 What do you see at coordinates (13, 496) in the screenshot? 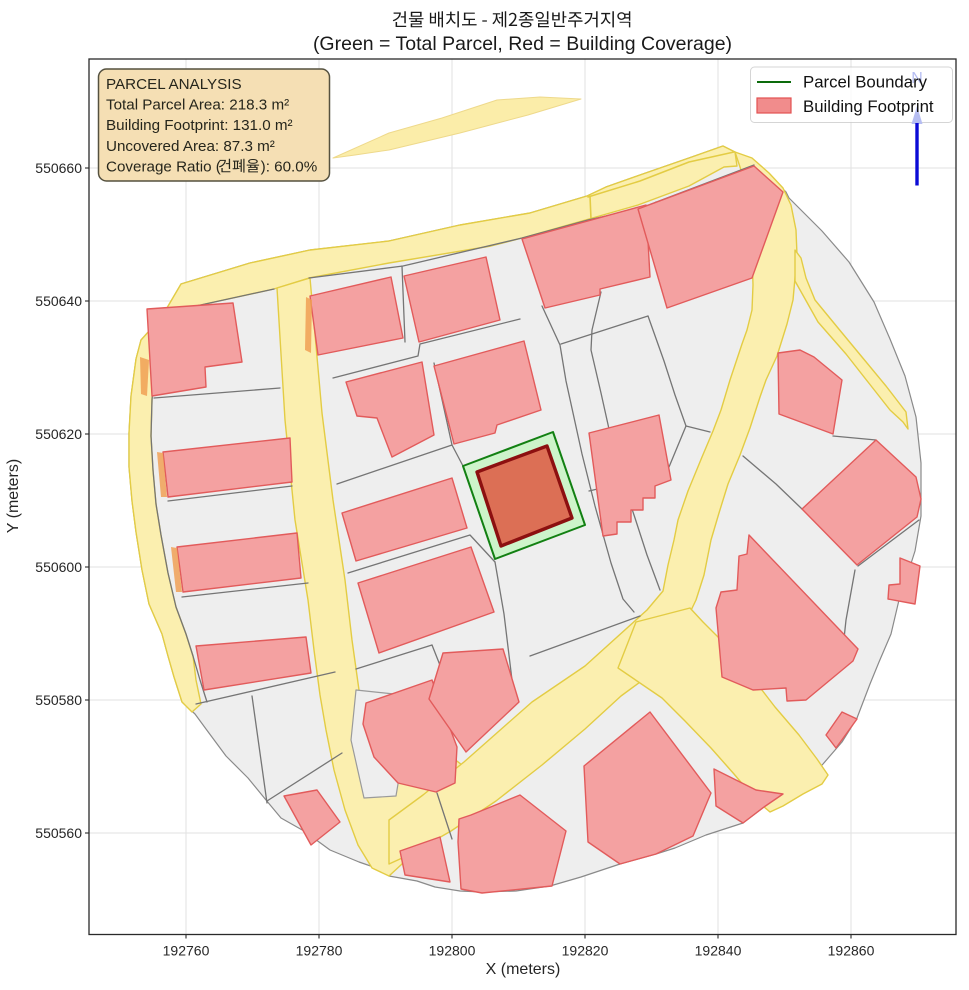
I see `svg-text: Y (meters)` at bounding box center [13, 496].